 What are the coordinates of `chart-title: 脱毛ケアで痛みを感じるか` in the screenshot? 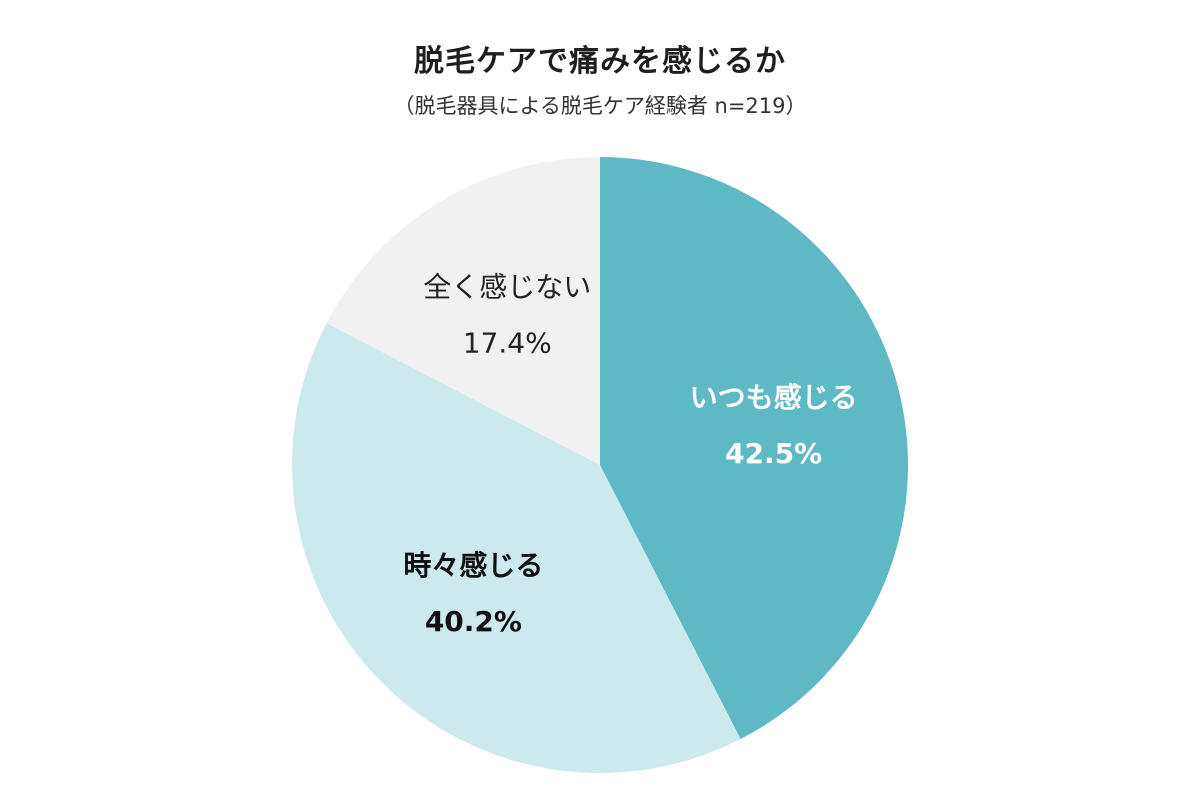 It's located at (600, 61).